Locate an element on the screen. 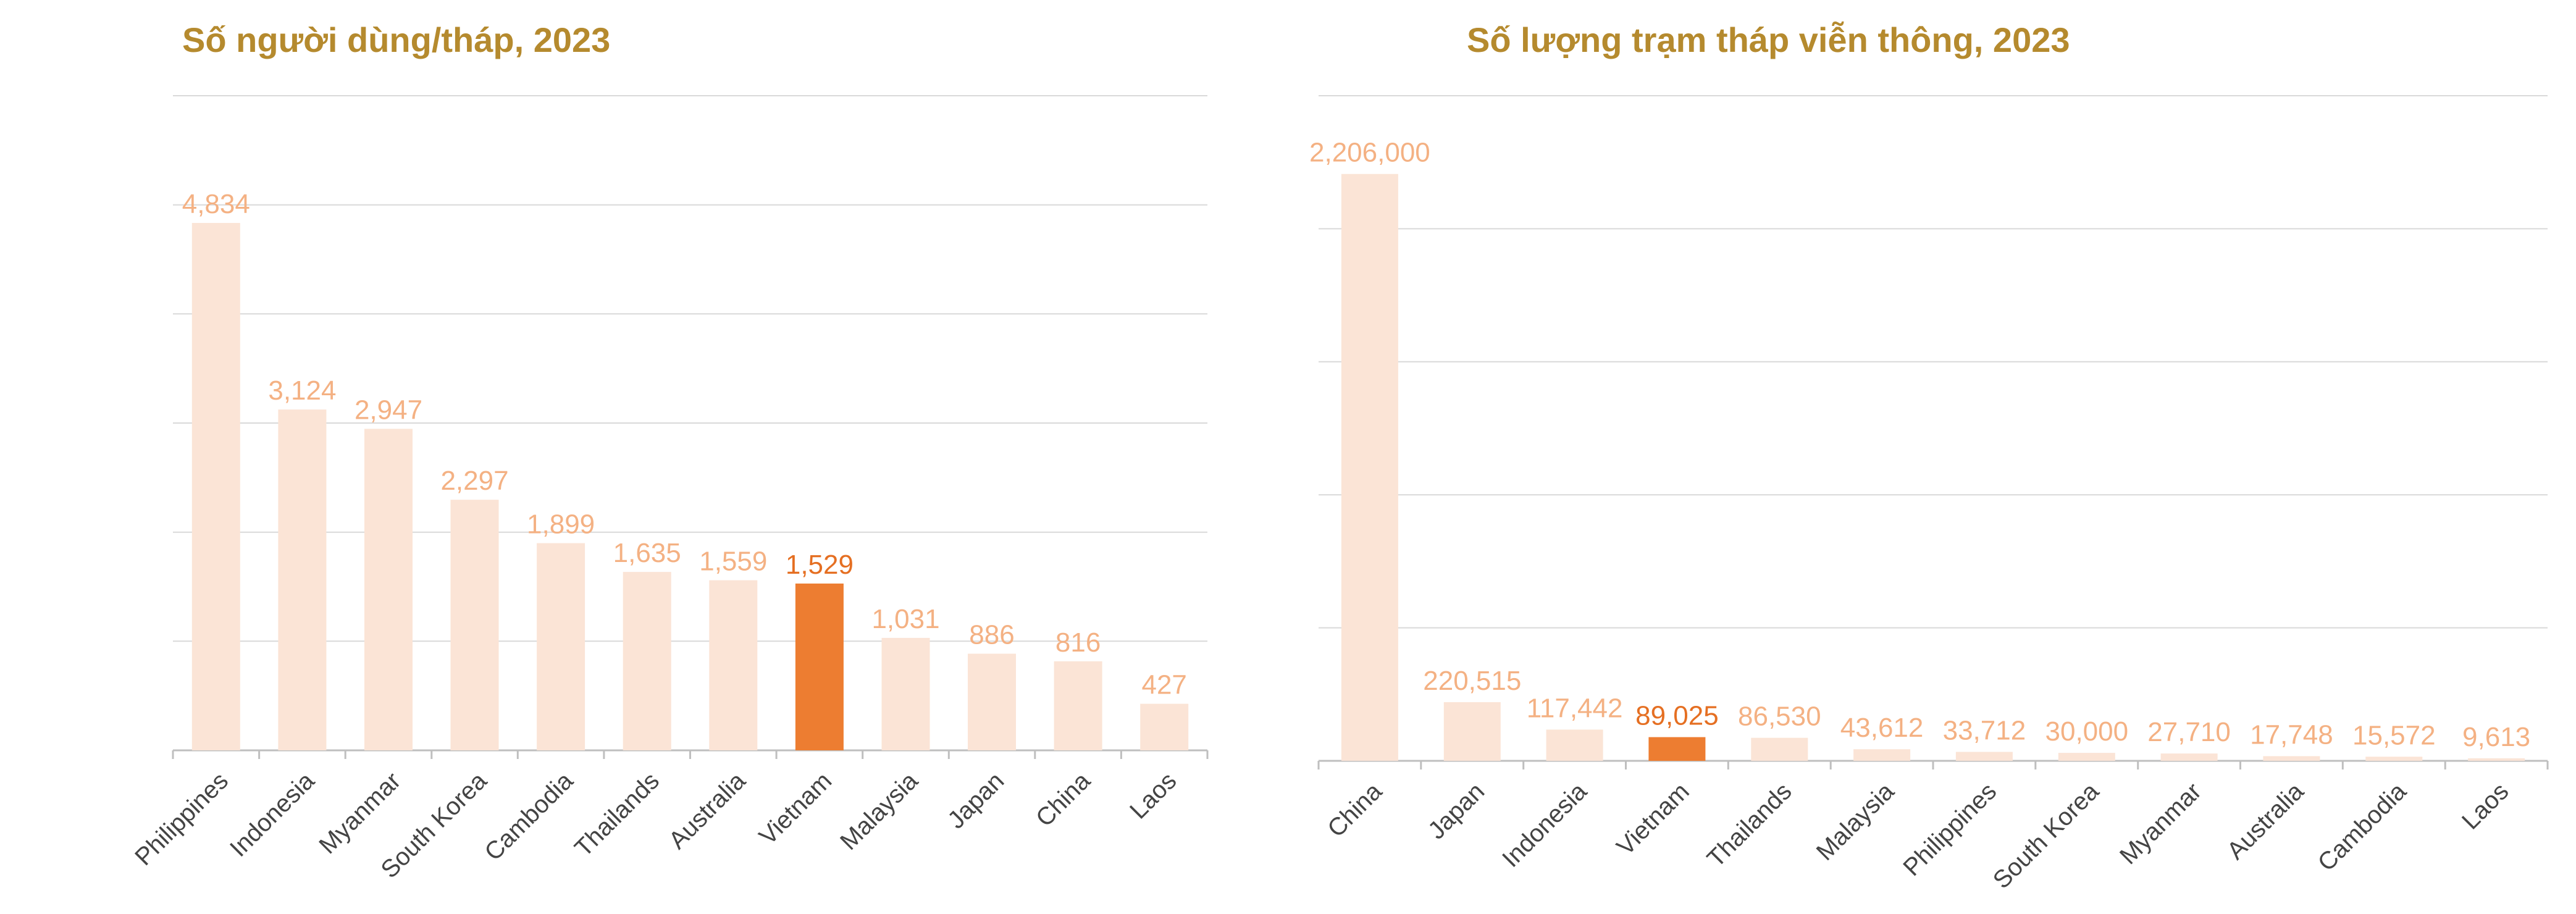 The height and width of the screenshot is (914, 2576). bar-users-per-tower-indonesia is located at coordinates (302, 579).